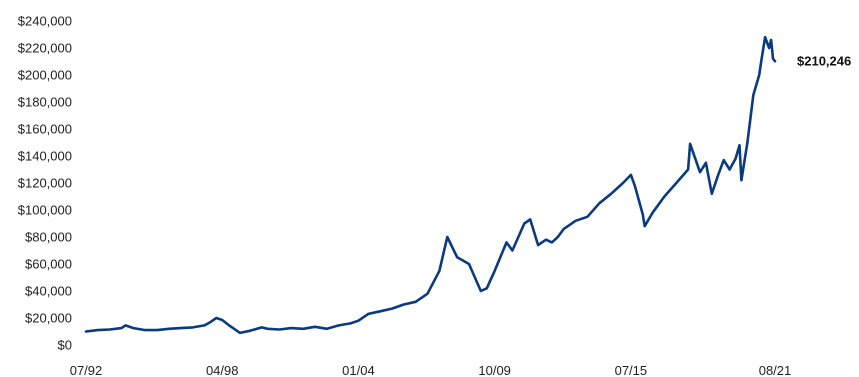  Describe the element at coordinates (45, 75) in the screenshot. I see `y-tick-label: $200,000` at that location.